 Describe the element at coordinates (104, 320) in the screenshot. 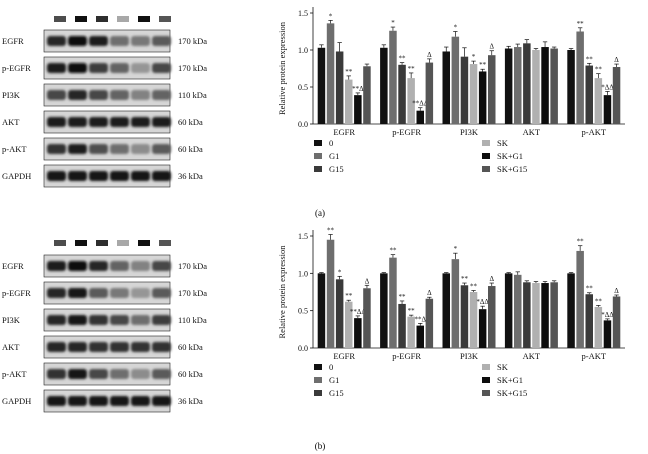

I see `blot-row: PI3K 110 kDa` at that location.